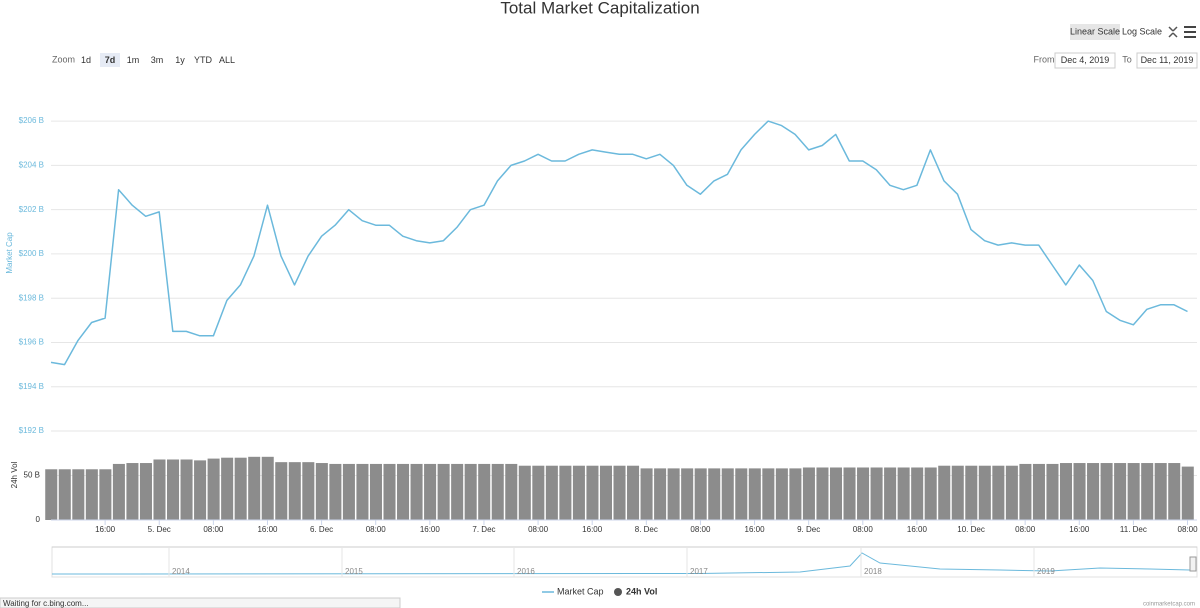  What do you see at coordinates (1127, 59) in the screenshot?
I see `to-label: To` at bounding box center [1127, 59].